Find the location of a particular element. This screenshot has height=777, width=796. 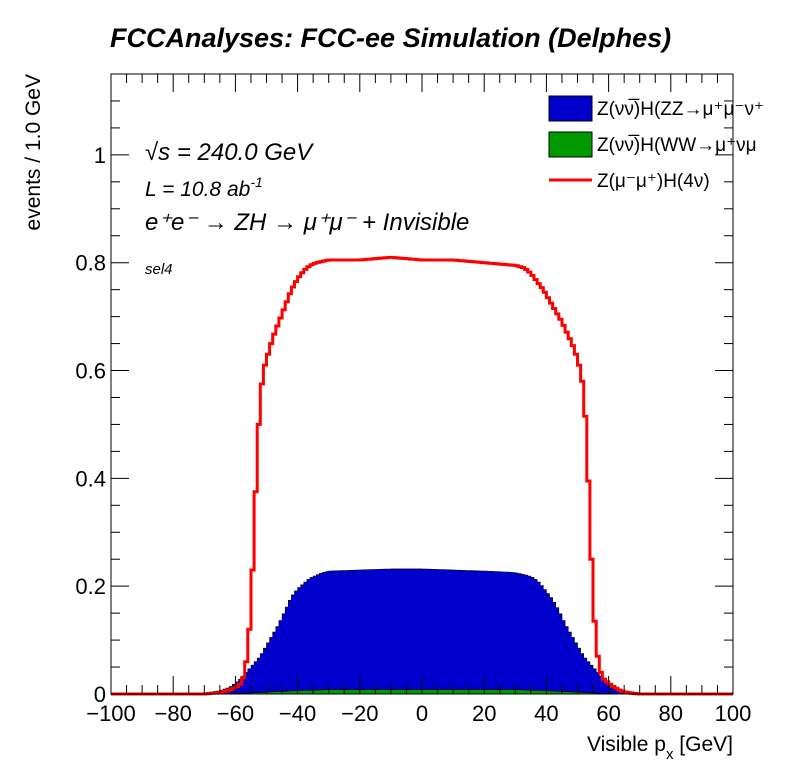

x-tick-label: 20 is located at coordinates (484, 713).